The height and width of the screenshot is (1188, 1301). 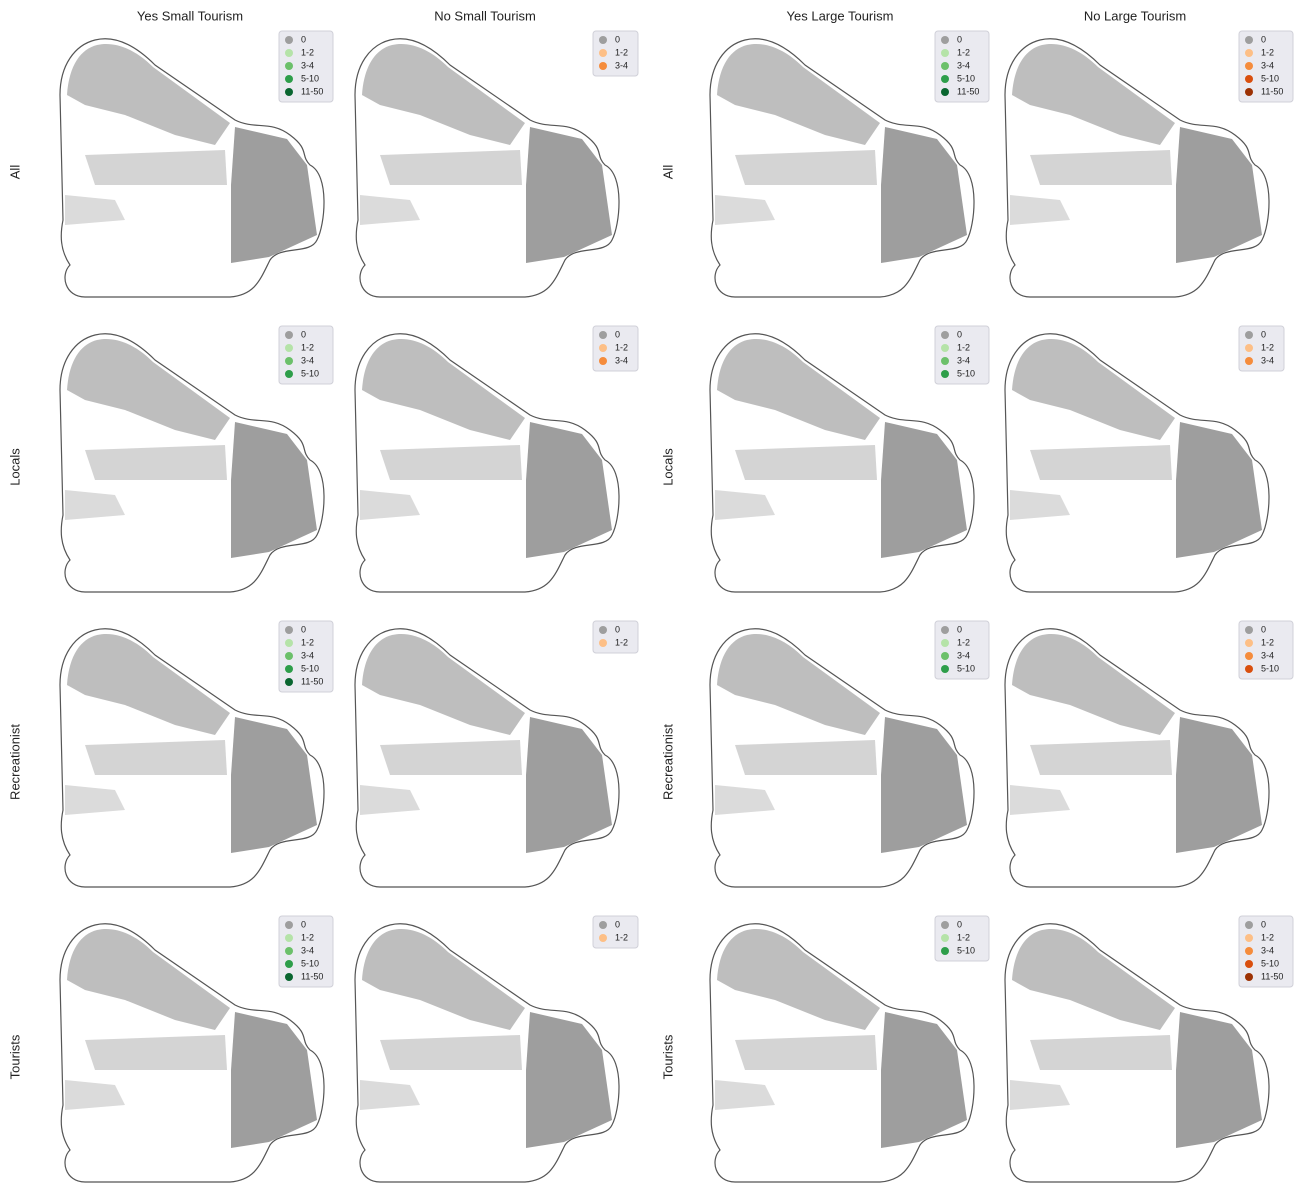 I want to click on column-title: Yes Small Tourism, so click(x=190, y=15).